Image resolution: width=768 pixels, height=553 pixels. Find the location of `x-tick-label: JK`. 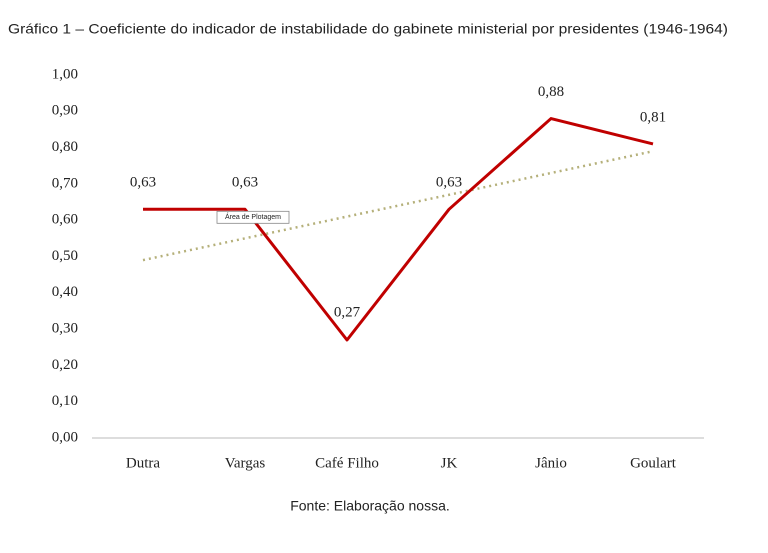

x-tick-label: JK is located at coordinates (449, 463).